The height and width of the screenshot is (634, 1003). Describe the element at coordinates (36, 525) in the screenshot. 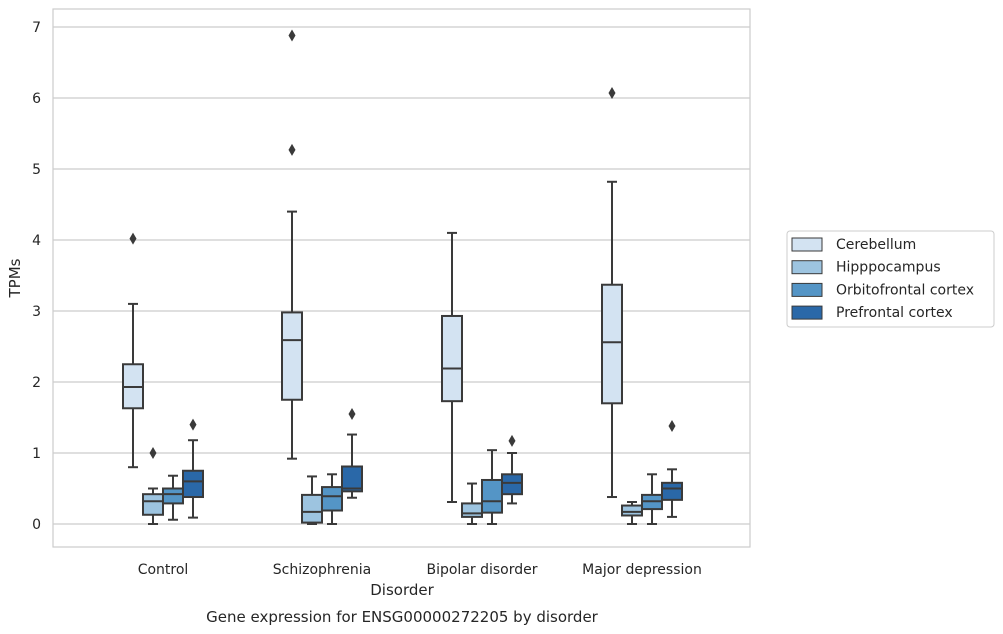

I see `y-tick-label: 0` at that location.